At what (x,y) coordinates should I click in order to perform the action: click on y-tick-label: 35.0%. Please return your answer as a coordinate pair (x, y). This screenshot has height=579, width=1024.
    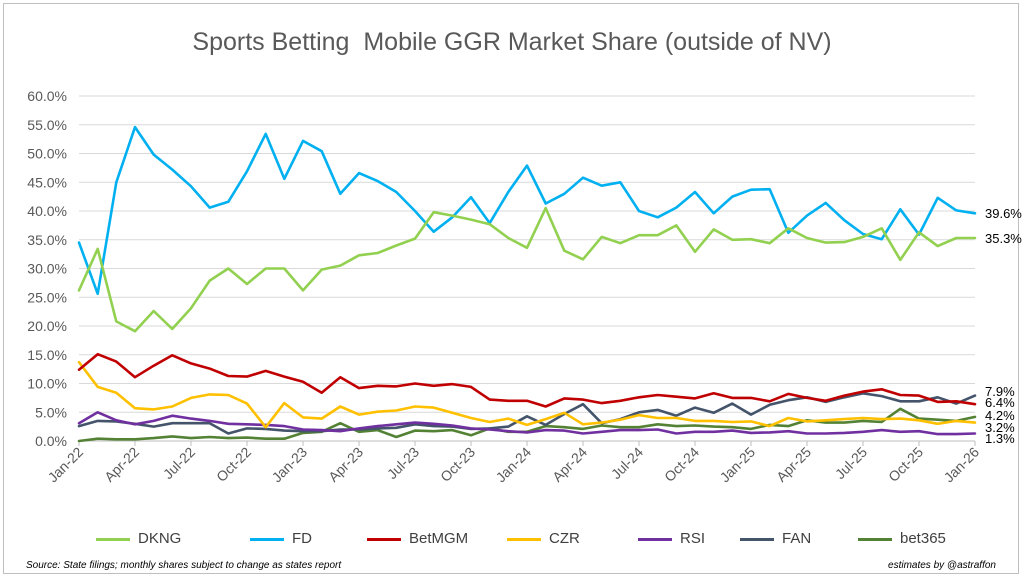
    Looking at the image, I should click on (47, 240).